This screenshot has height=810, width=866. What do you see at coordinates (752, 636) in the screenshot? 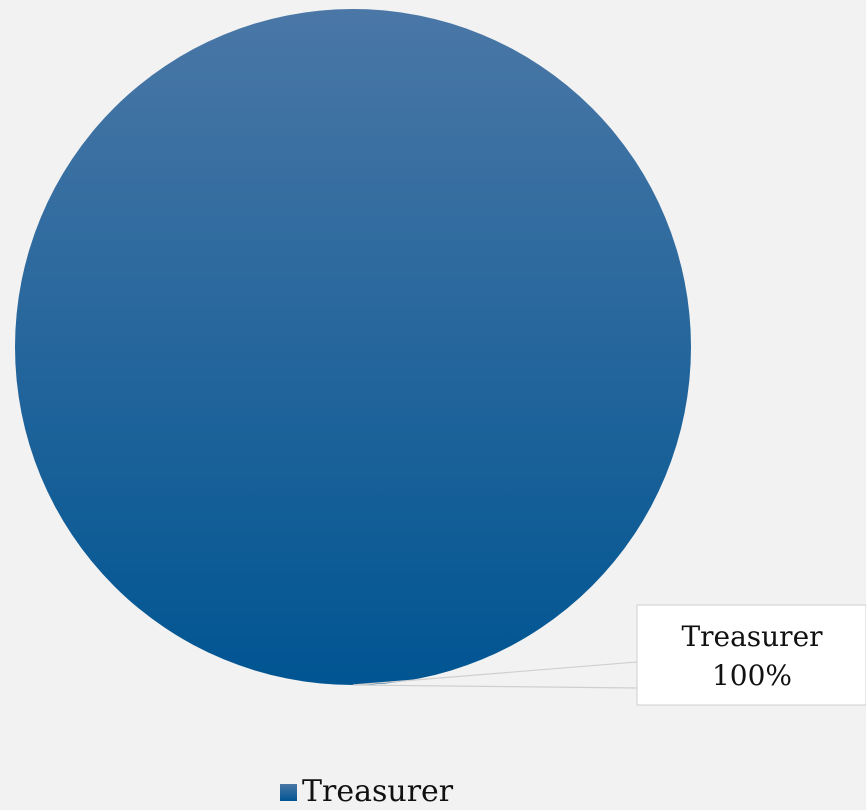
I see `data-label-category: Treasurer` at bounding box center [752, 636].